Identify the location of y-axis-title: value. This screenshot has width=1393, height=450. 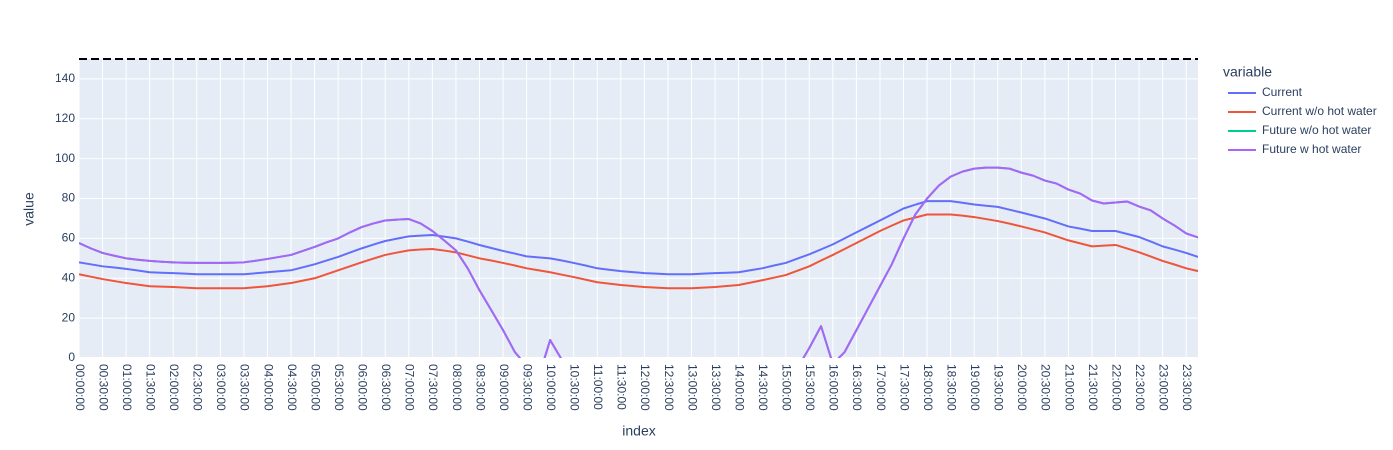
(29, 209).